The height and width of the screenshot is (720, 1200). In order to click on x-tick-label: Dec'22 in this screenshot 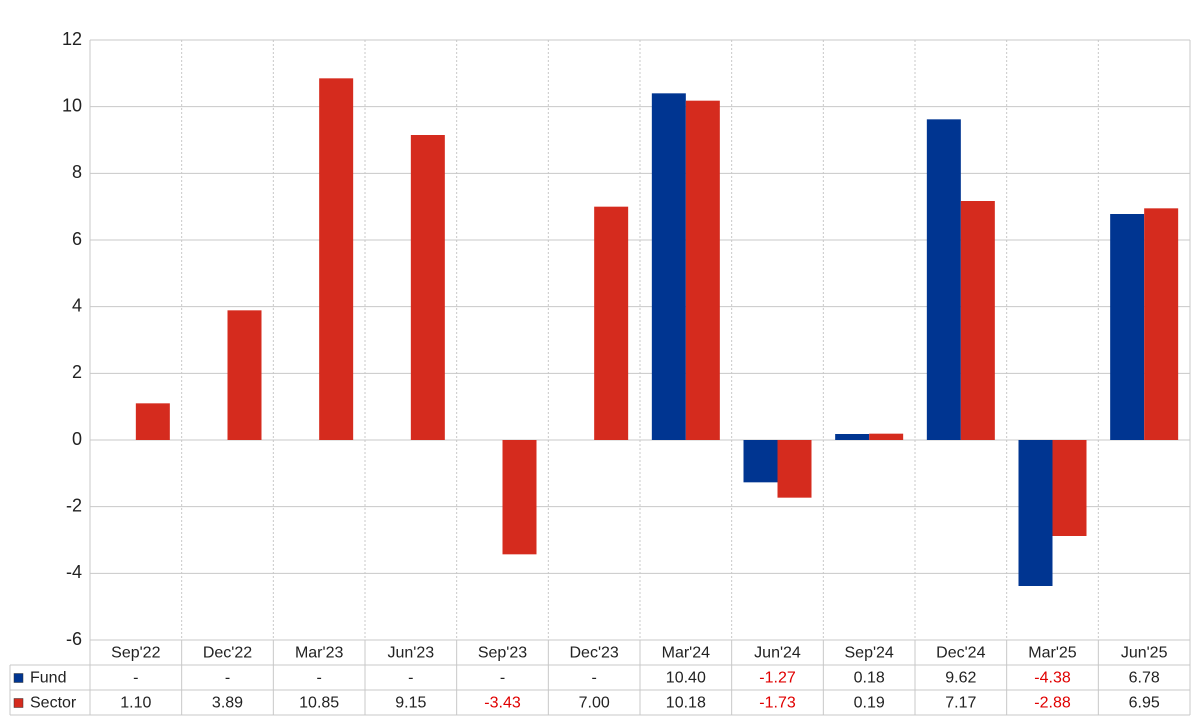, I will do `click(227, 653)`.